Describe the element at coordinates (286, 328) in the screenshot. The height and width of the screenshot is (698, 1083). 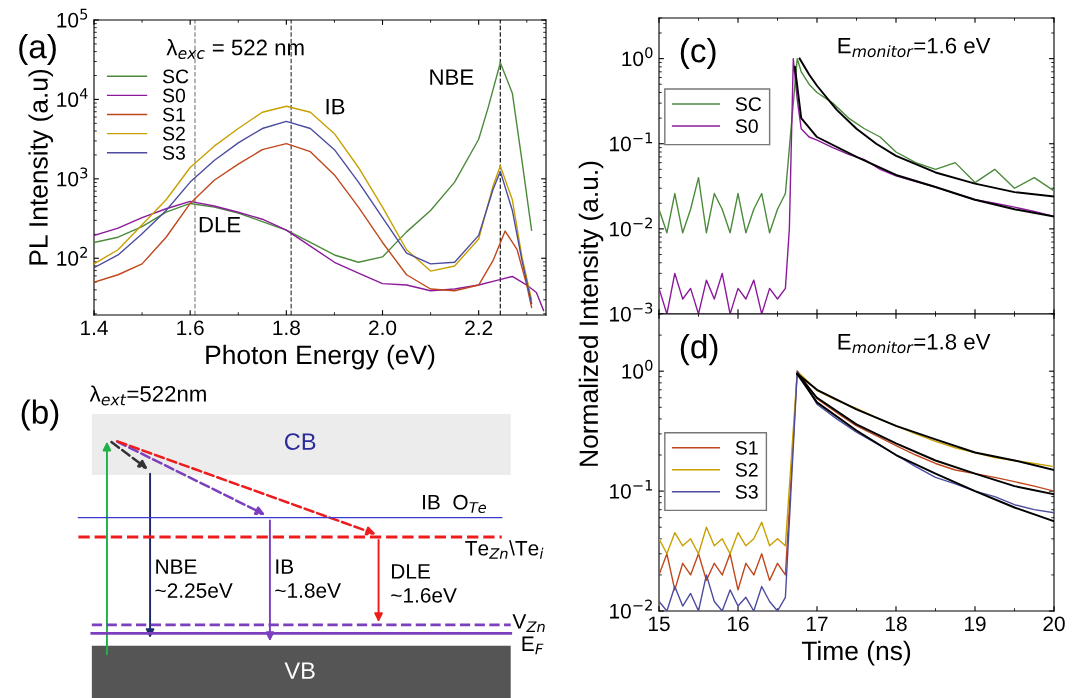
I see `x-tick-label: 1.8` at that location.